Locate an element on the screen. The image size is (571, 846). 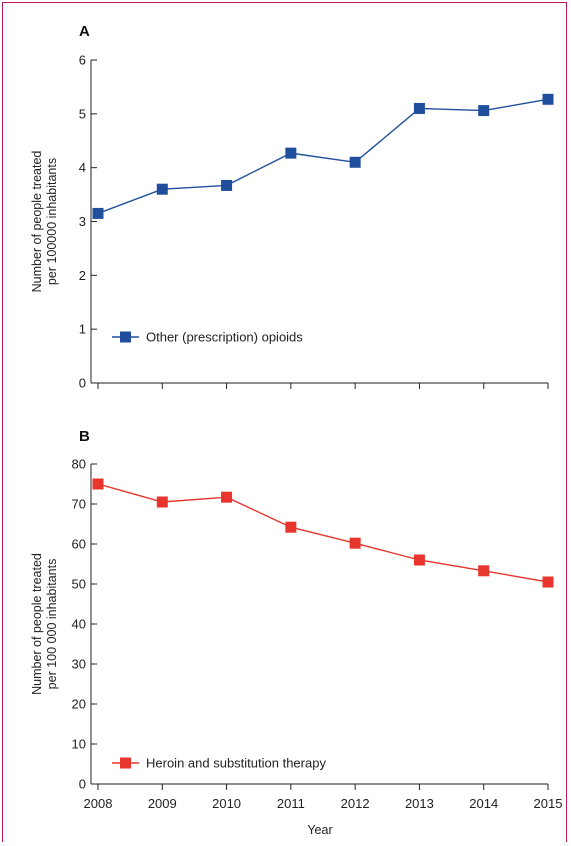
y-tick-label: 4 is located at coordinates (82, 167).